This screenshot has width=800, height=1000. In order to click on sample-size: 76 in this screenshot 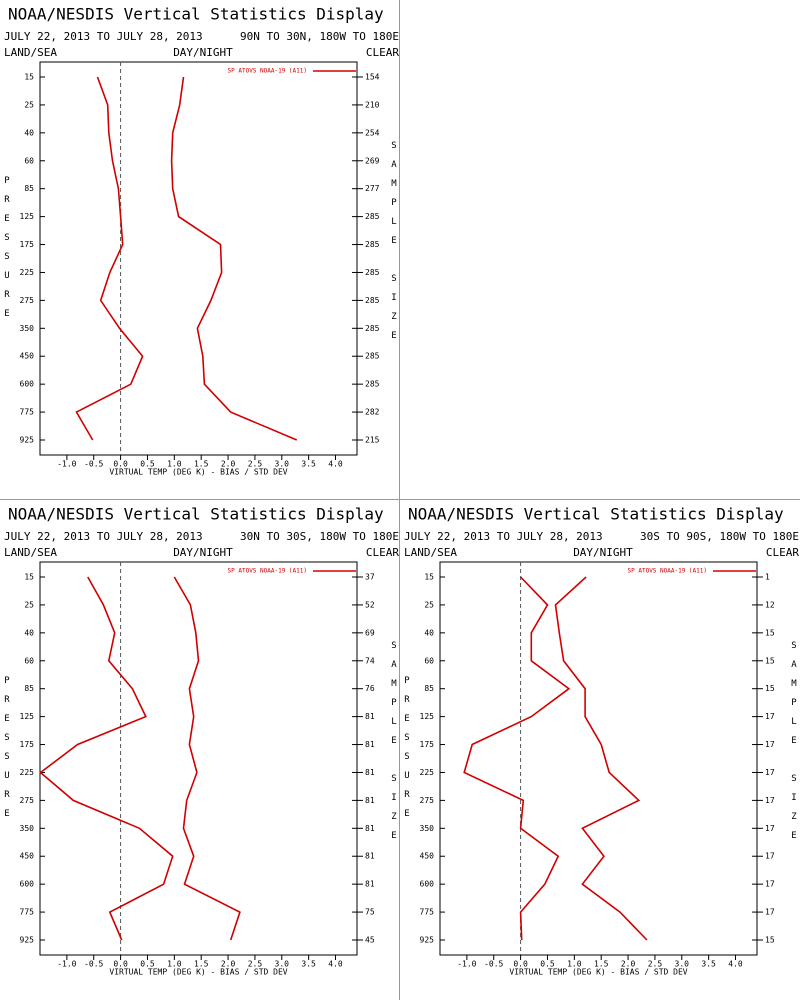, I will do `click(370, 688)`.